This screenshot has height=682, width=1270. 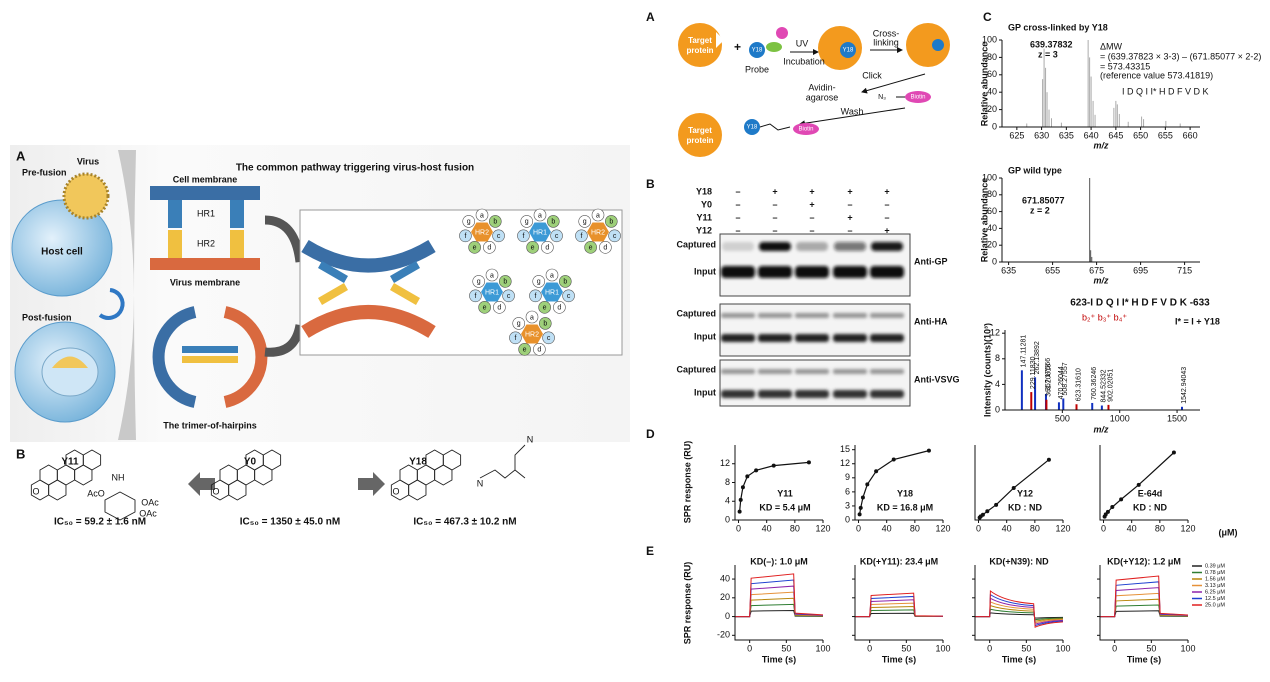 I want to click on legend-label: 12.5 μM, so click(x=1215, y=599).